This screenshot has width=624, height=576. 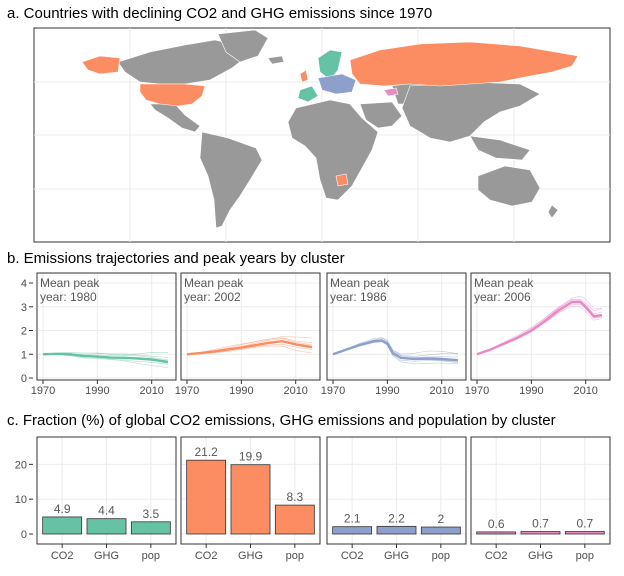 I want to click on bar-value-label: 4.4, so click(x=106, y=511).